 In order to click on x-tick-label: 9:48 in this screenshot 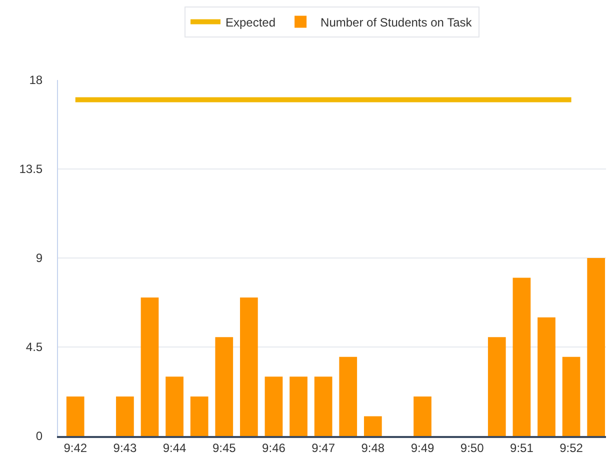, I will do `click(373, 448)`.